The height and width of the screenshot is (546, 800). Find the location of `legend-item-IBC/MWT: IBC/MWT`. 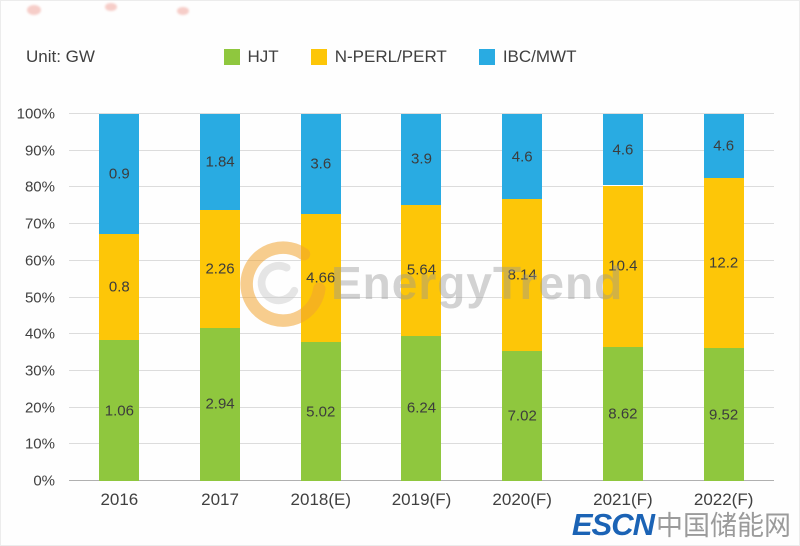

legend-item-IBC/MWT: IBC/MWT is located at coordinates (527, 57).